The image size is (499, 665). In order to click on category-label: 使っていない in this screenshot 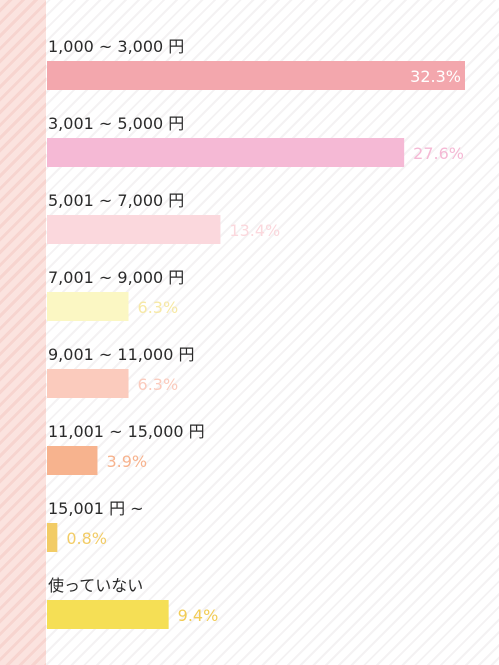, I will do `click(95, 585)`.